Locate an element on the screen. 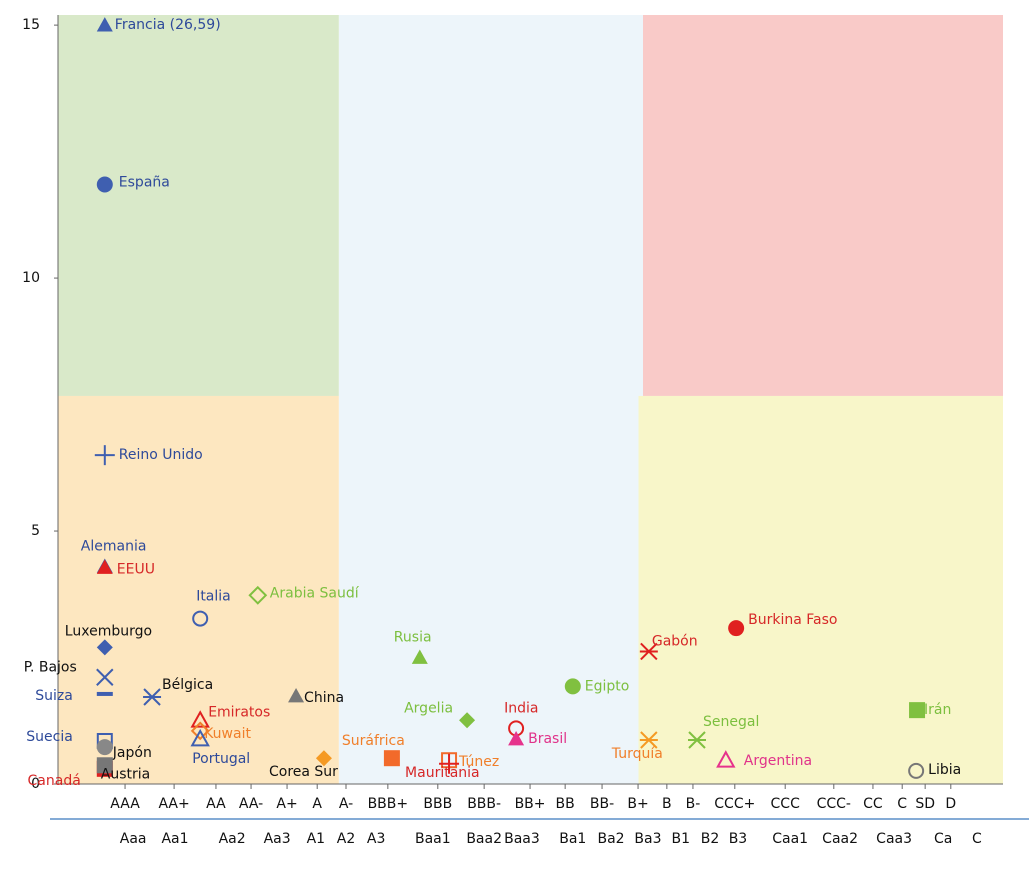  x-tick-label: BBB- is located at coordinates (484, 804).